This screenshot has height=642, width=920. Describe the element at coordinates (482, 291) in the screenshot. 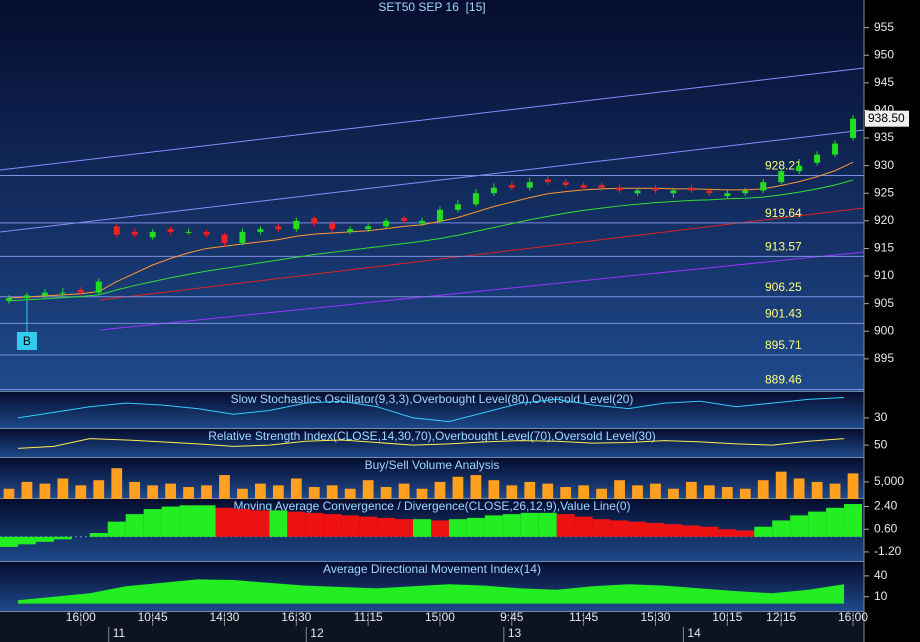

I see `trend-line` at that location.